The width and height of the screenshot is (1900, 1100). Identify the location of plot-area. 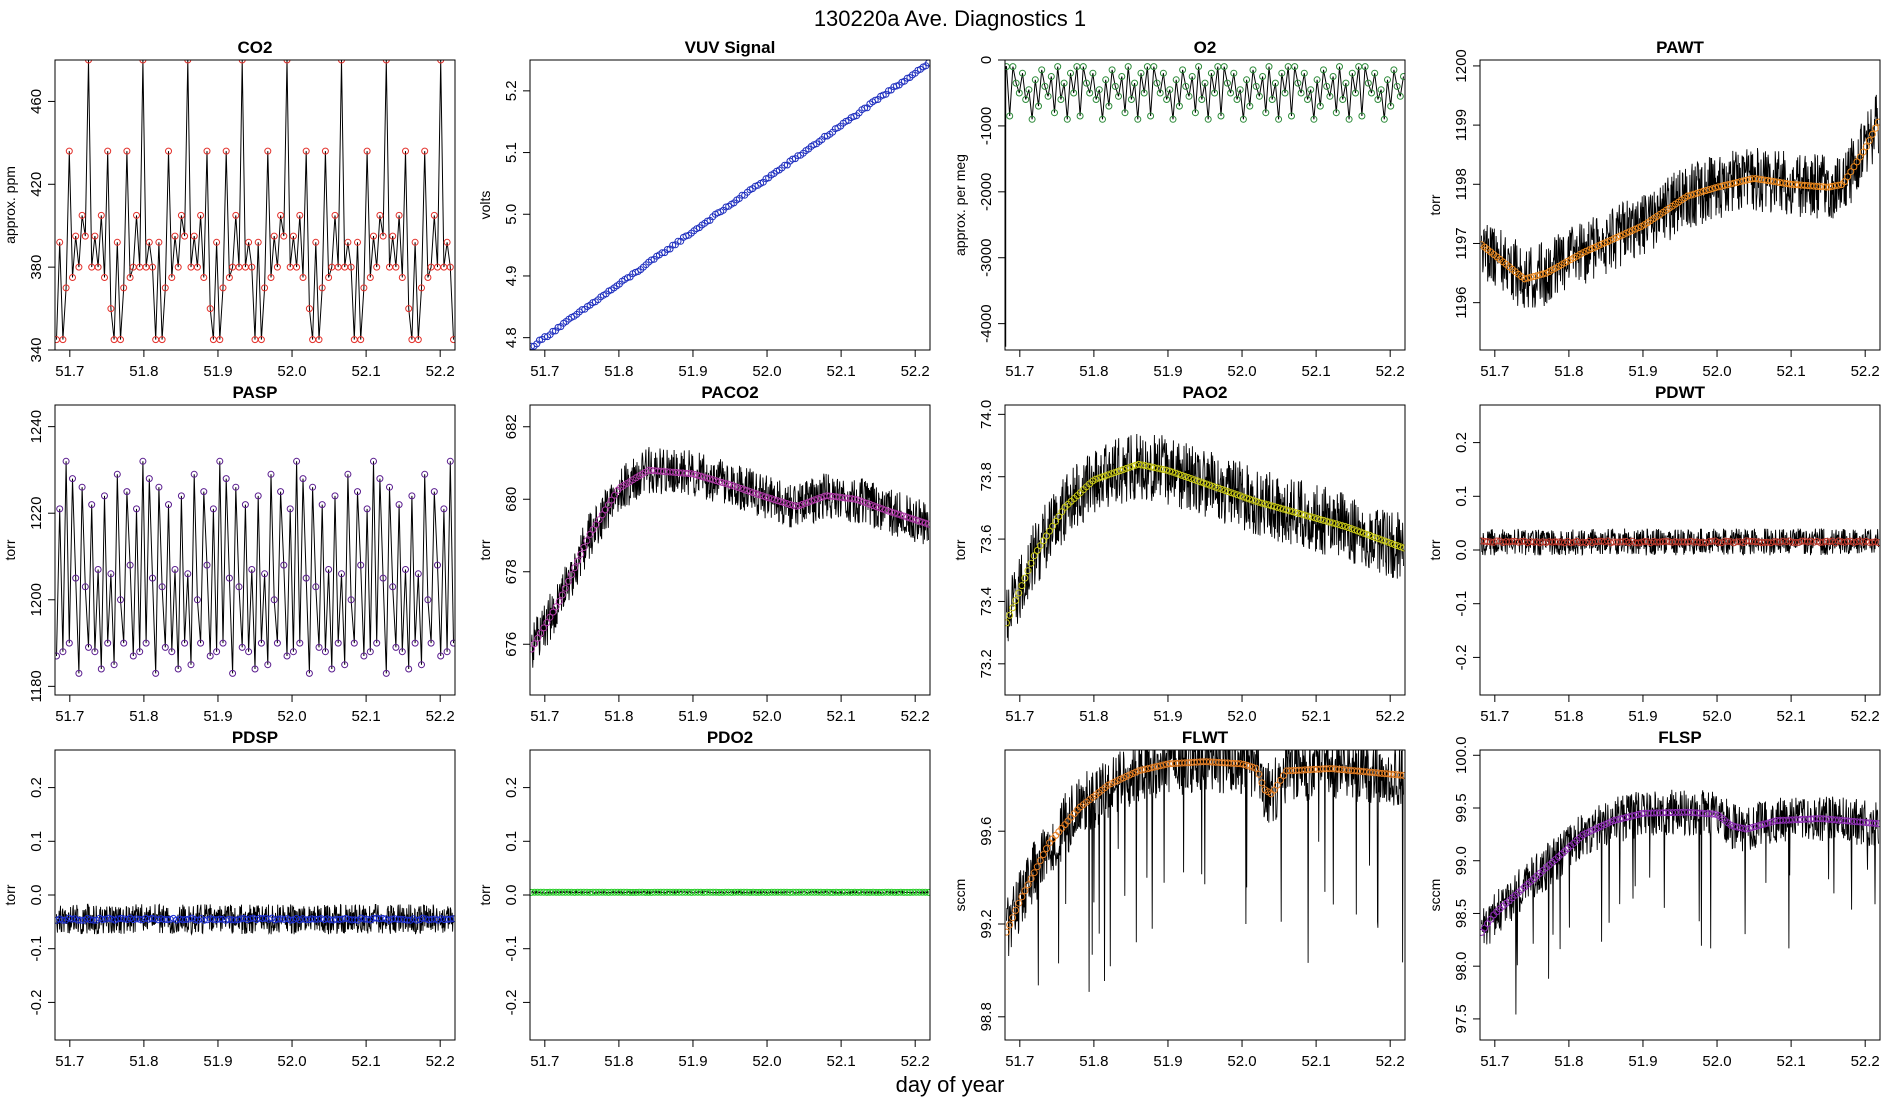
(730, 557).